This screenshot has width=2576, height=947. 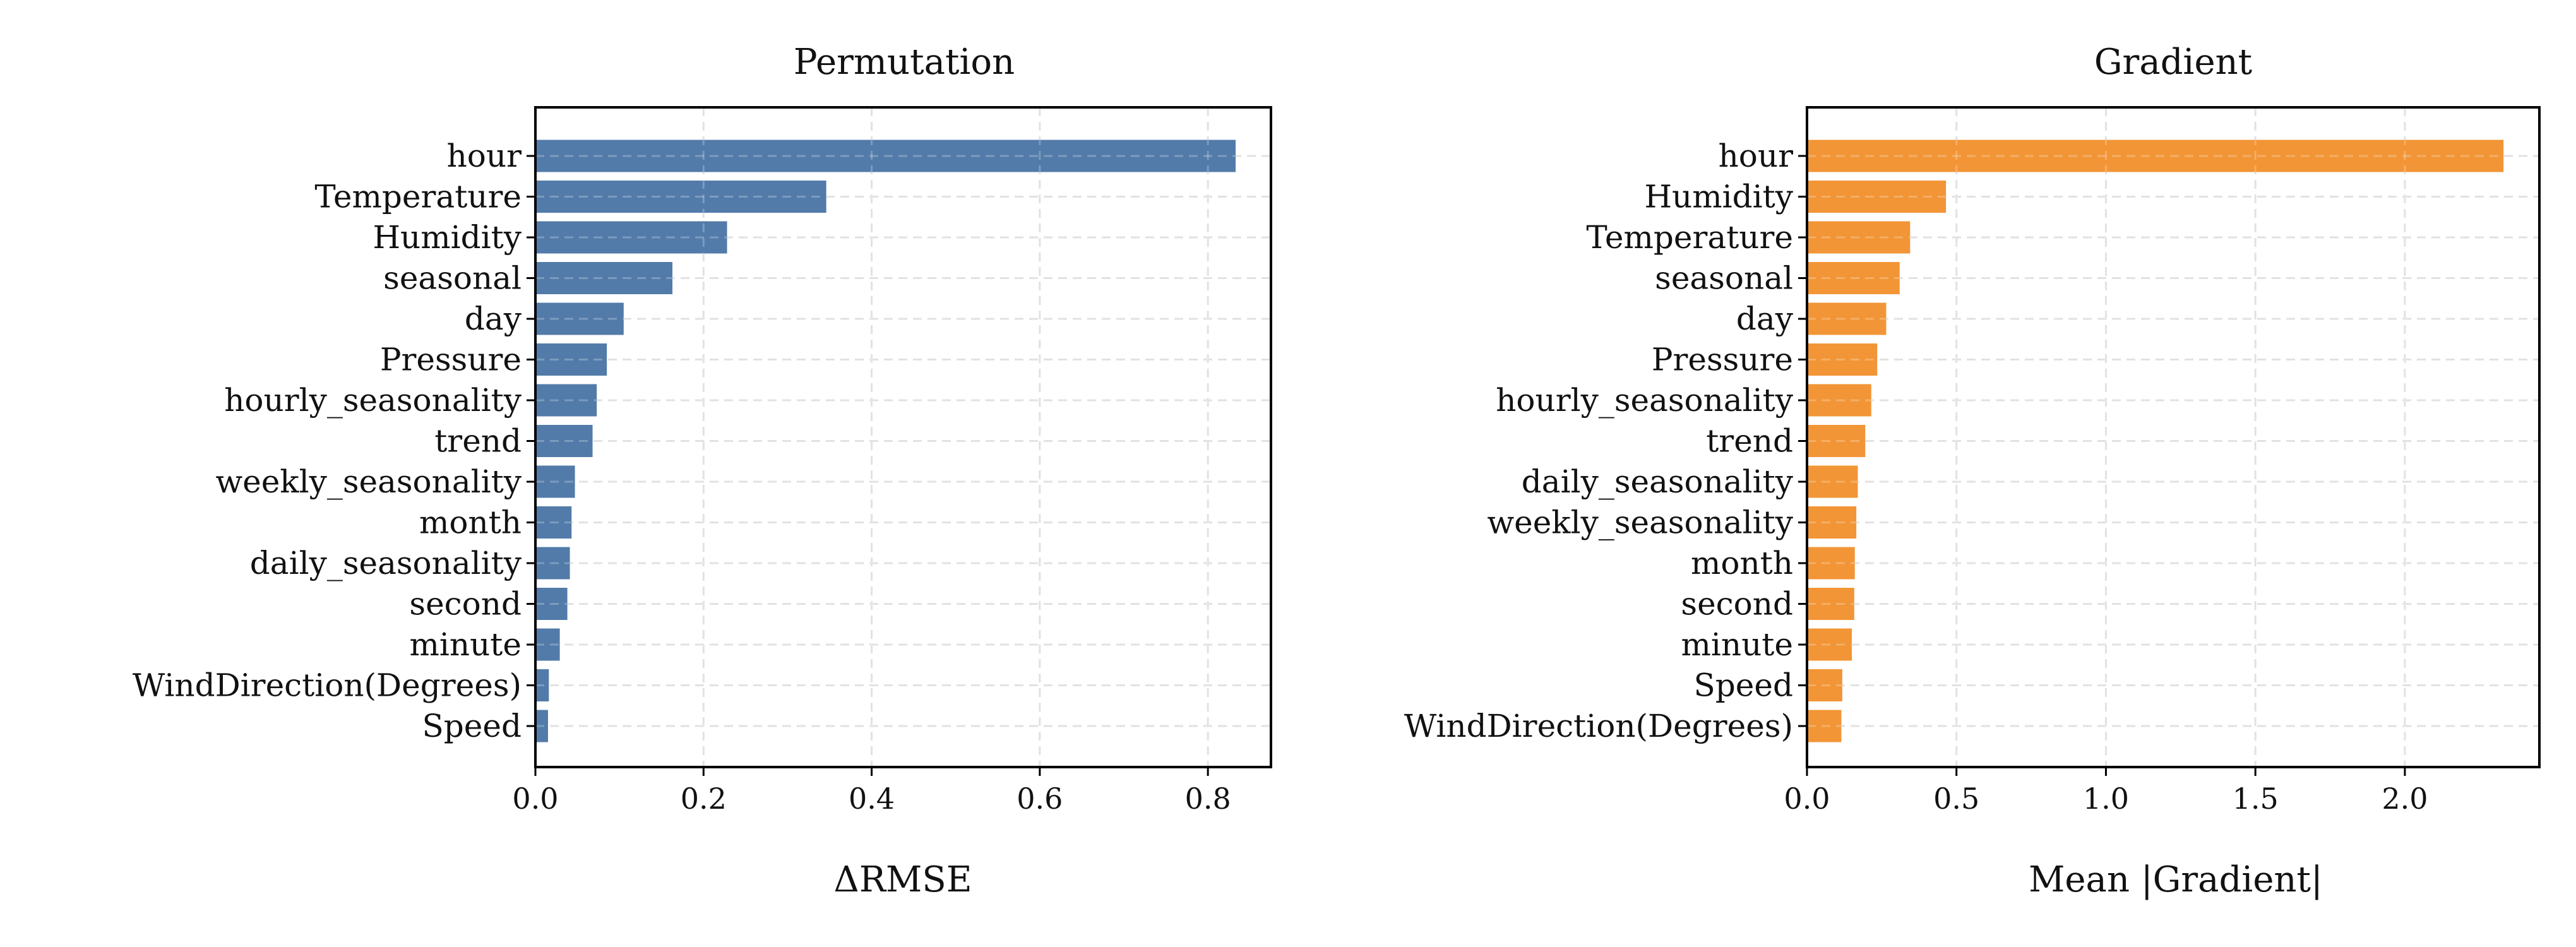 What do you see at coordinates (1724, 278) in the screenshot?
I see `gradient-category-label-3: seasonal` at bounding box center [1724, 278].